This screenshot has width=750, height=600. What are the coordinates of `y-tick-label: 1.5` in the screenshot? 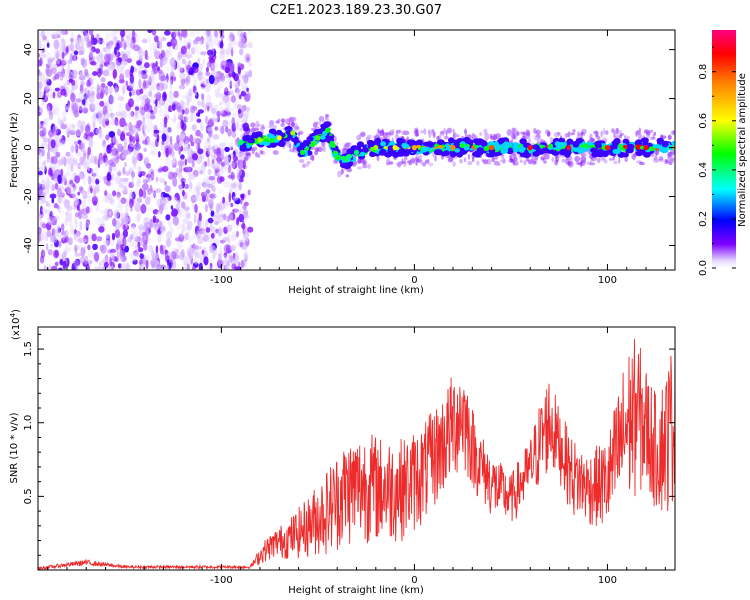 It's located at (28, 349).